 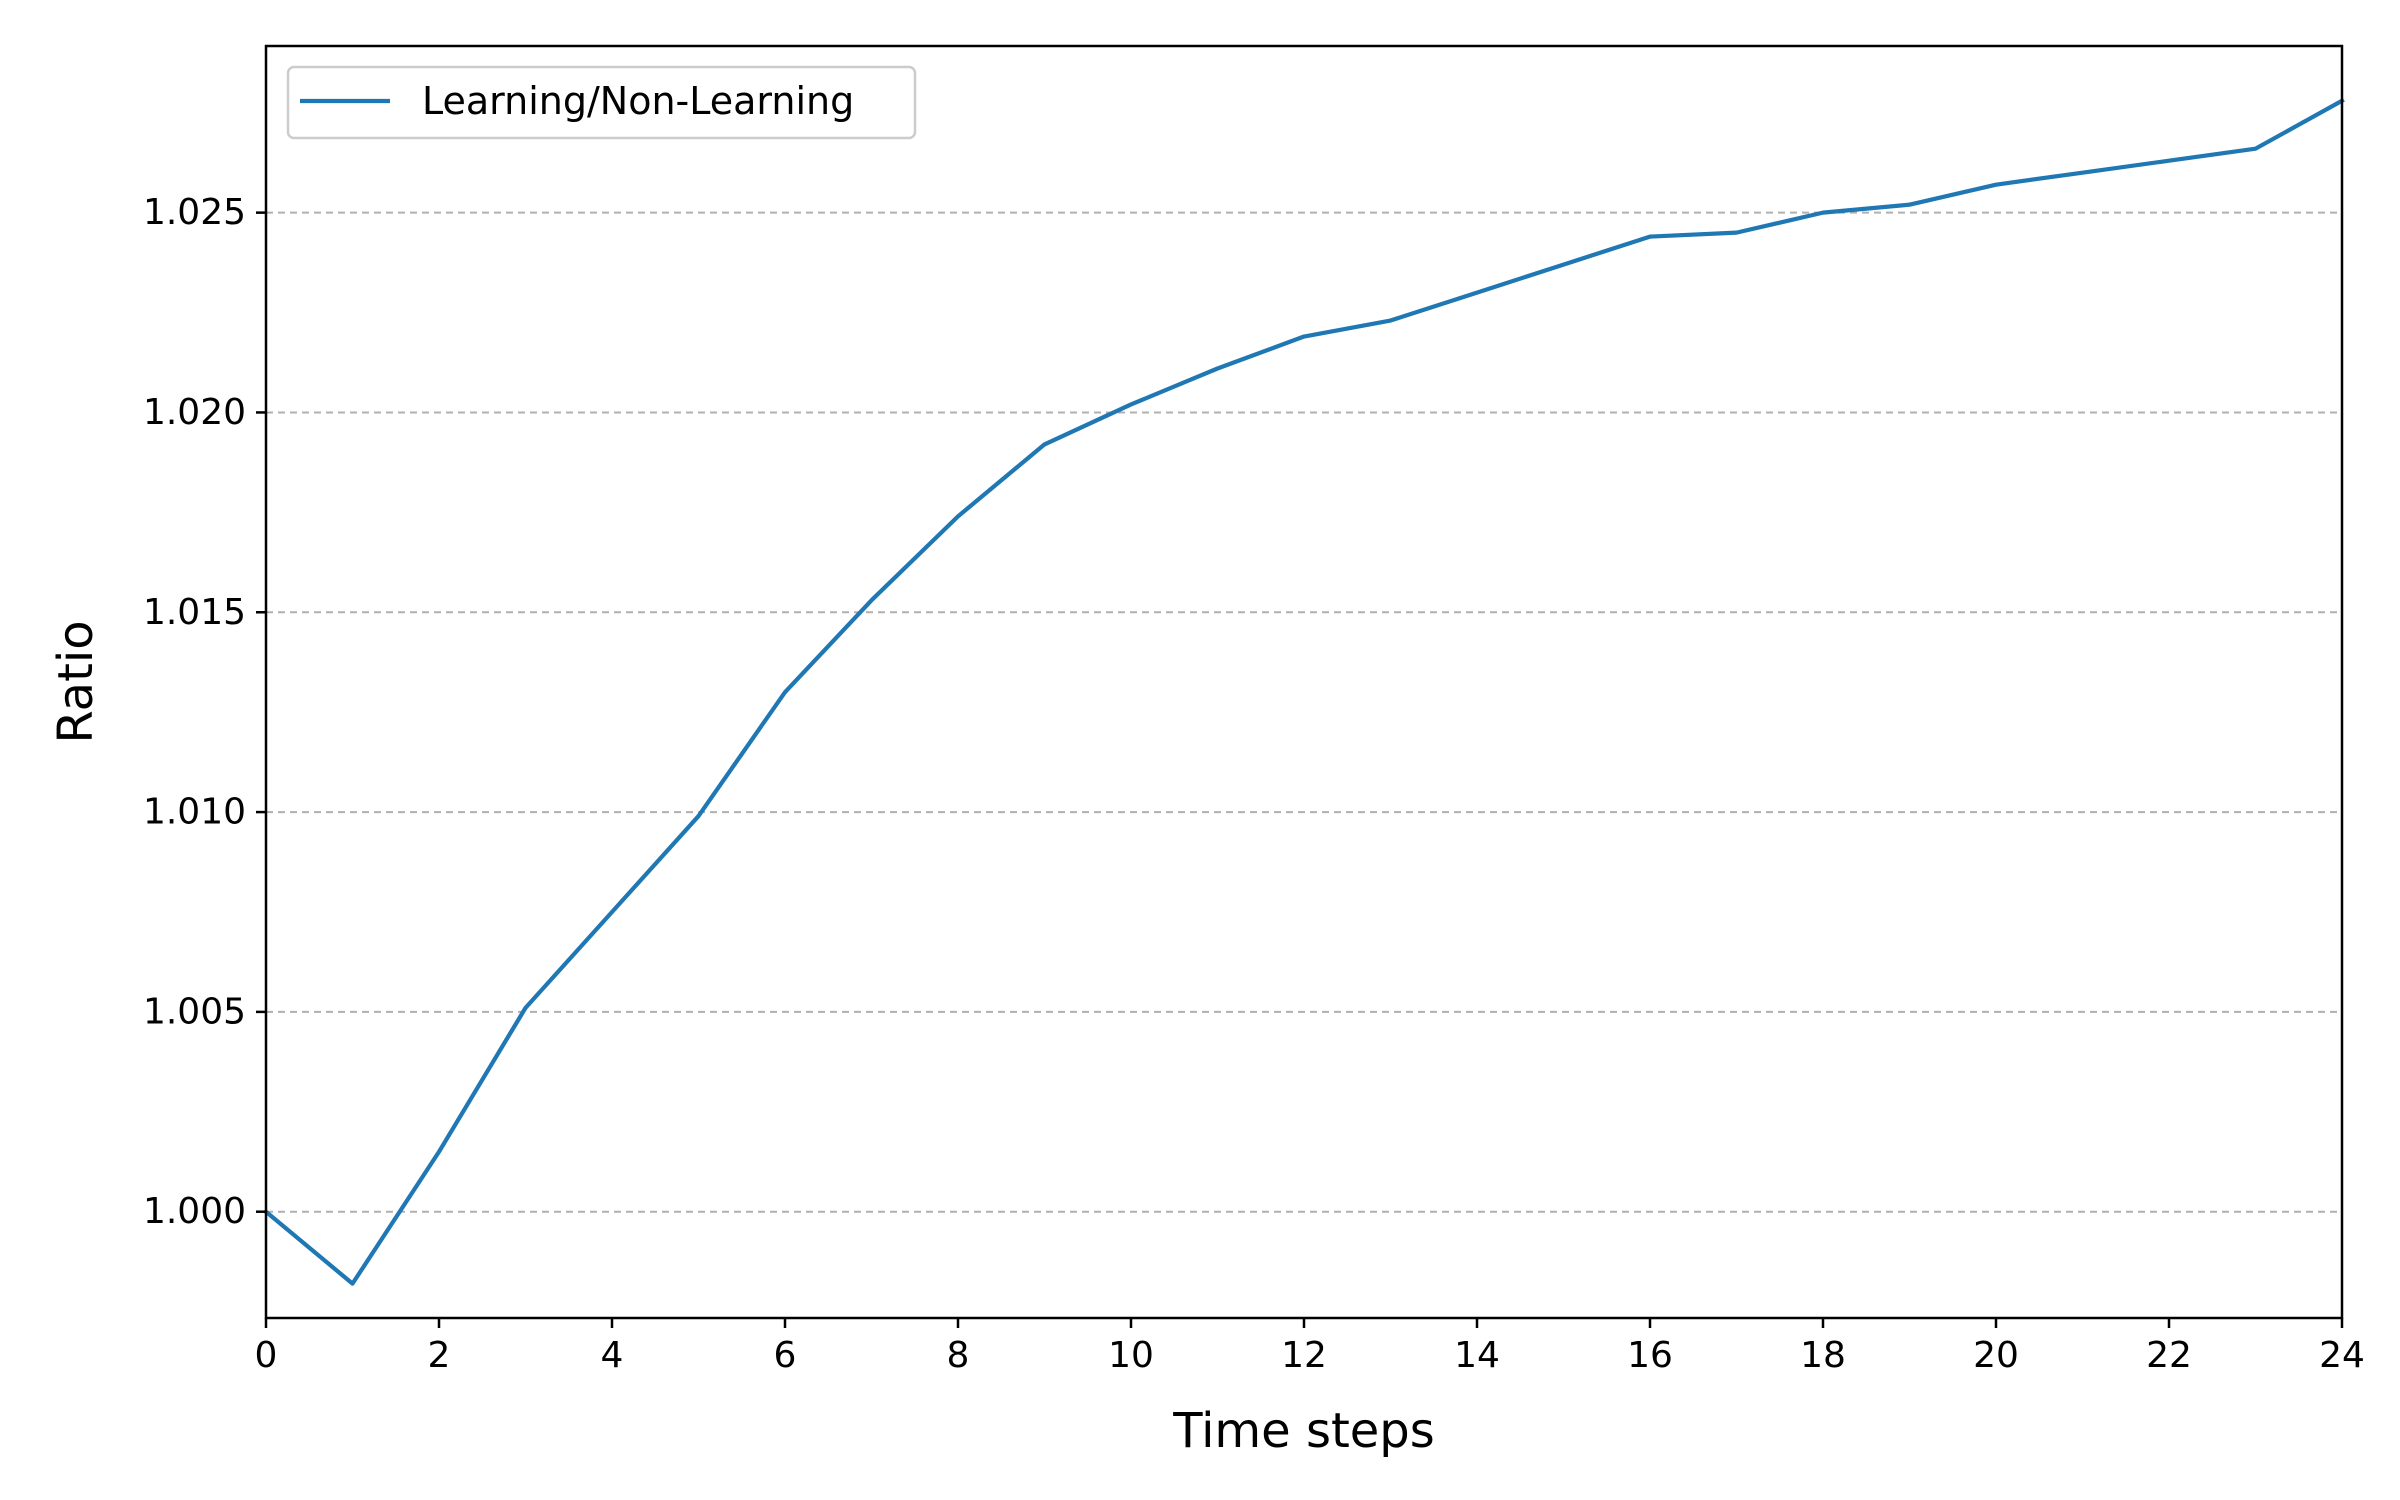 I want to click on legend-box, so click(x=601, y=102).